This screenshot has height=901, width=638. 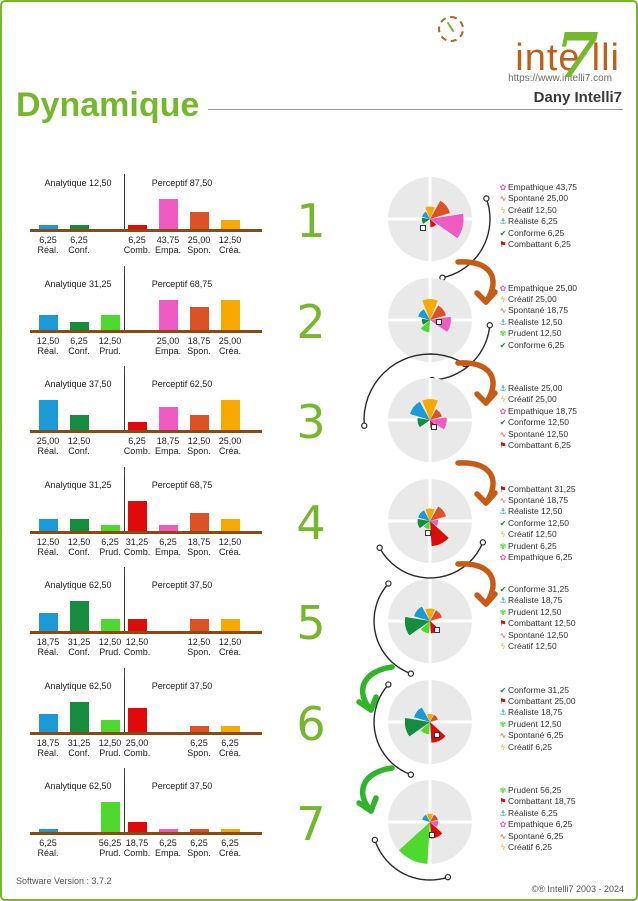 I want to click on legend-text: Combattant 25,00, so click(x=542, y=701).